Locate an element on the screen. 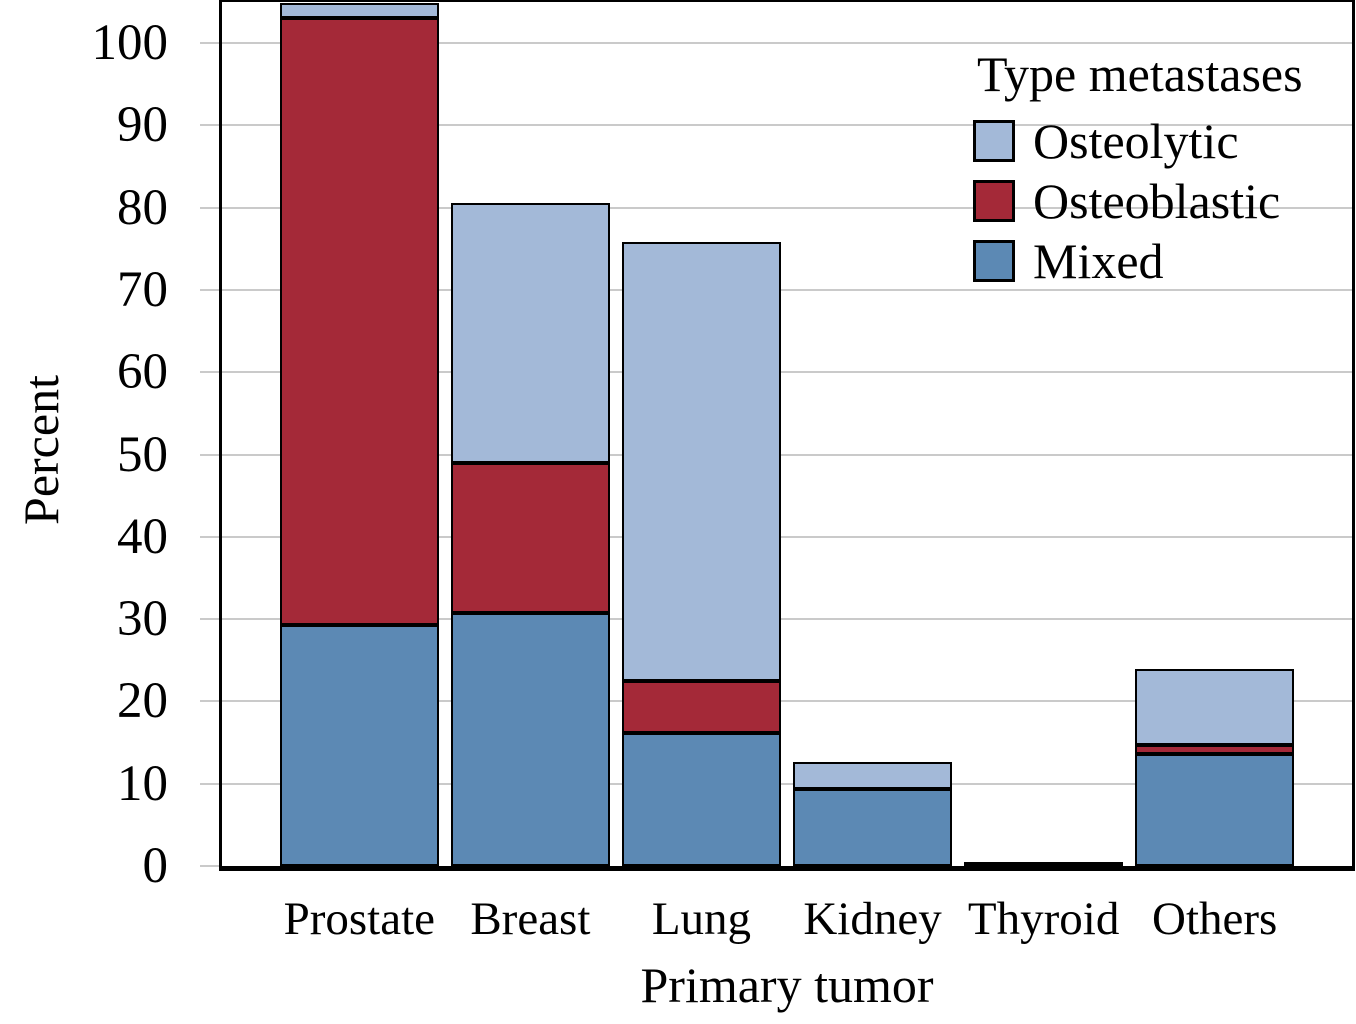 The width and height of the screenshot is (1356, 1024). x-category-label: Prostate is located at coordinates (359, 919).